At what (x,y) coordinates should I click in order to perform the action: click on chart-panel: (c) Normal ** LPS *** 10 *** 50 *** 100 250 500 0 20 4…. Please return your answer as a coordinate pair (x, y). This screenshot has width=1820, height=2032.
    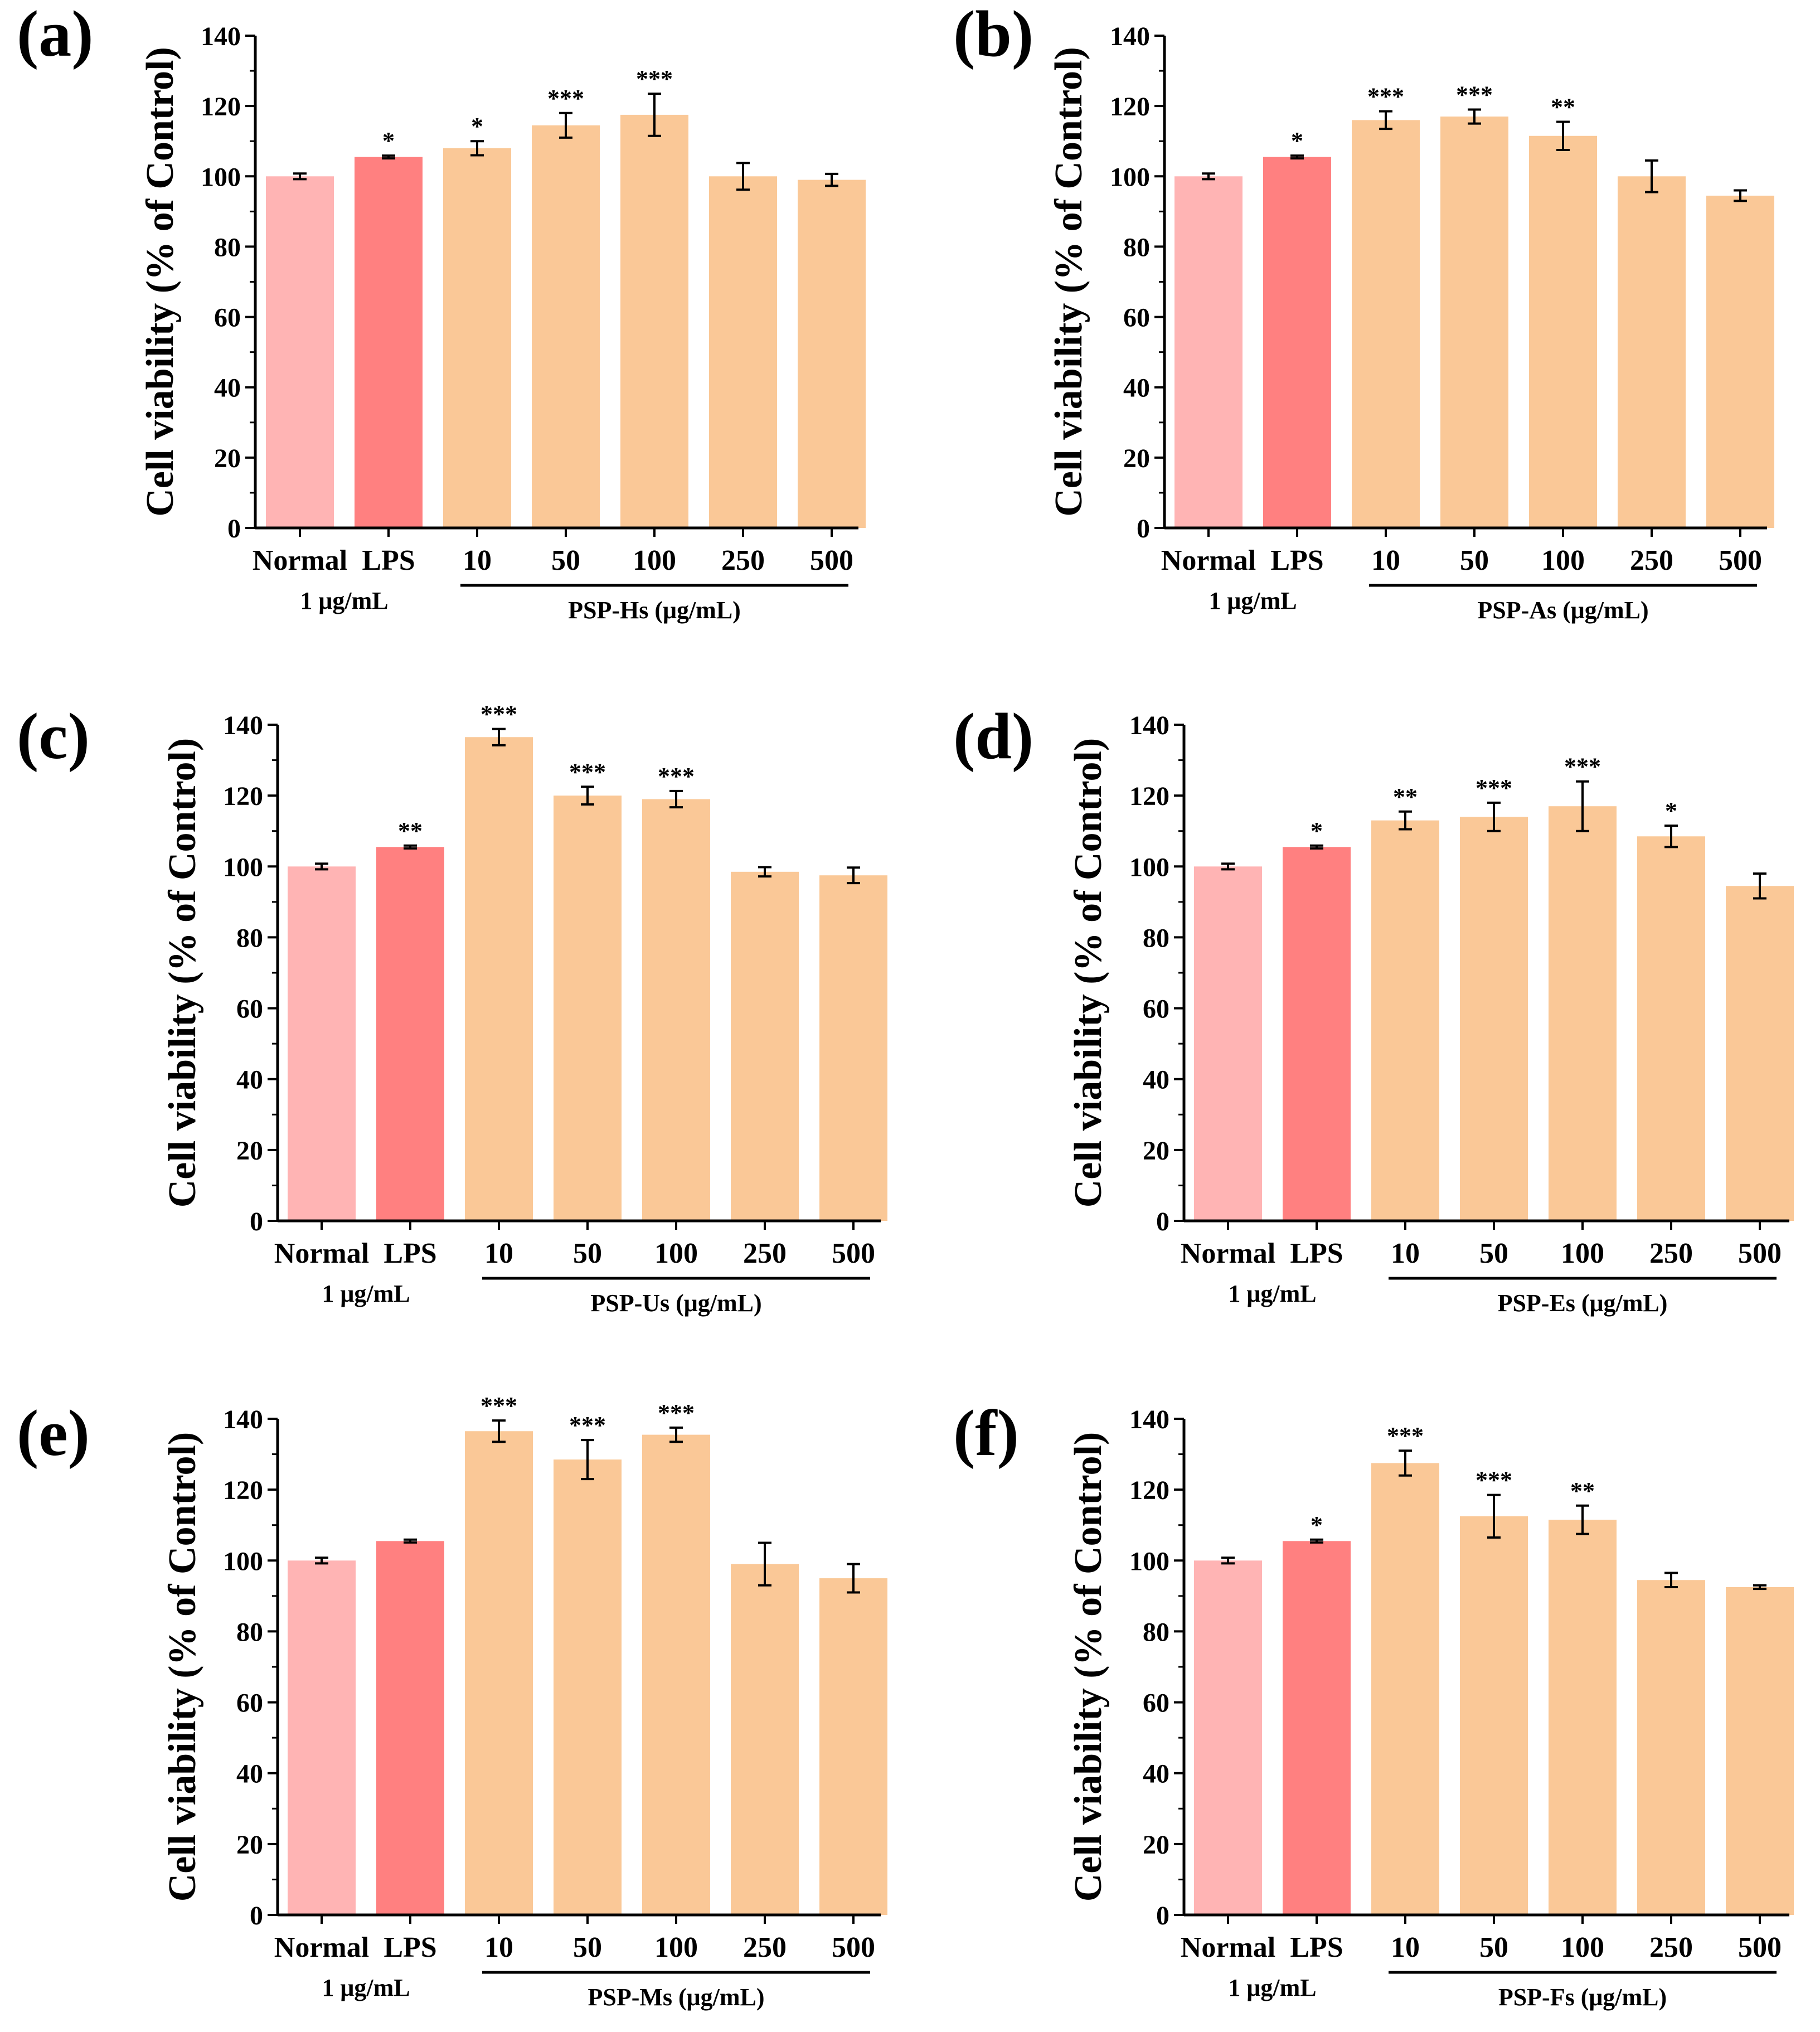
    Looking at the image, I should click on (452, 1008).